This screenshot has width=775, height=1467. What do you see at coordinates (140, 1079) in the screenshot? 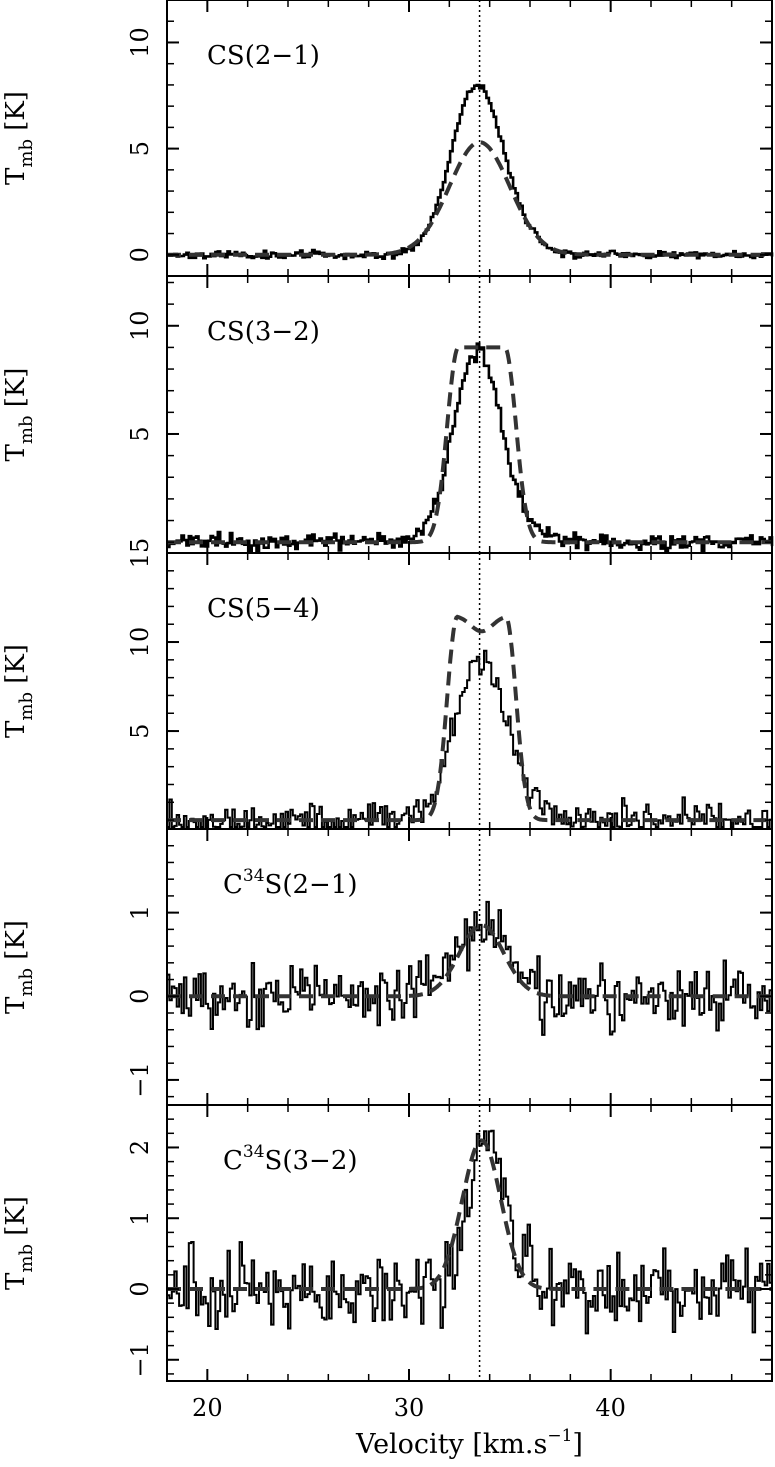
I see `y-tick-label-c34s21: −1` at bounding box center [140, 1079].